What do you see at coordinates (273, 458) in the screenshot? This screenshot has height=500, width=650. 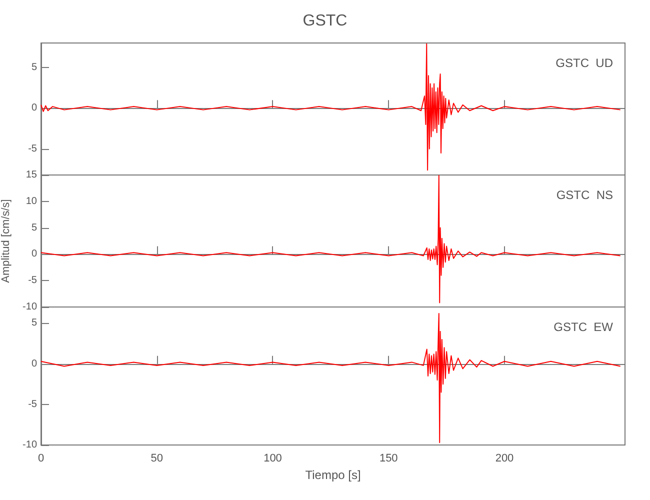 I see `x-tick-label: 100` at bounding box center [273, 458].